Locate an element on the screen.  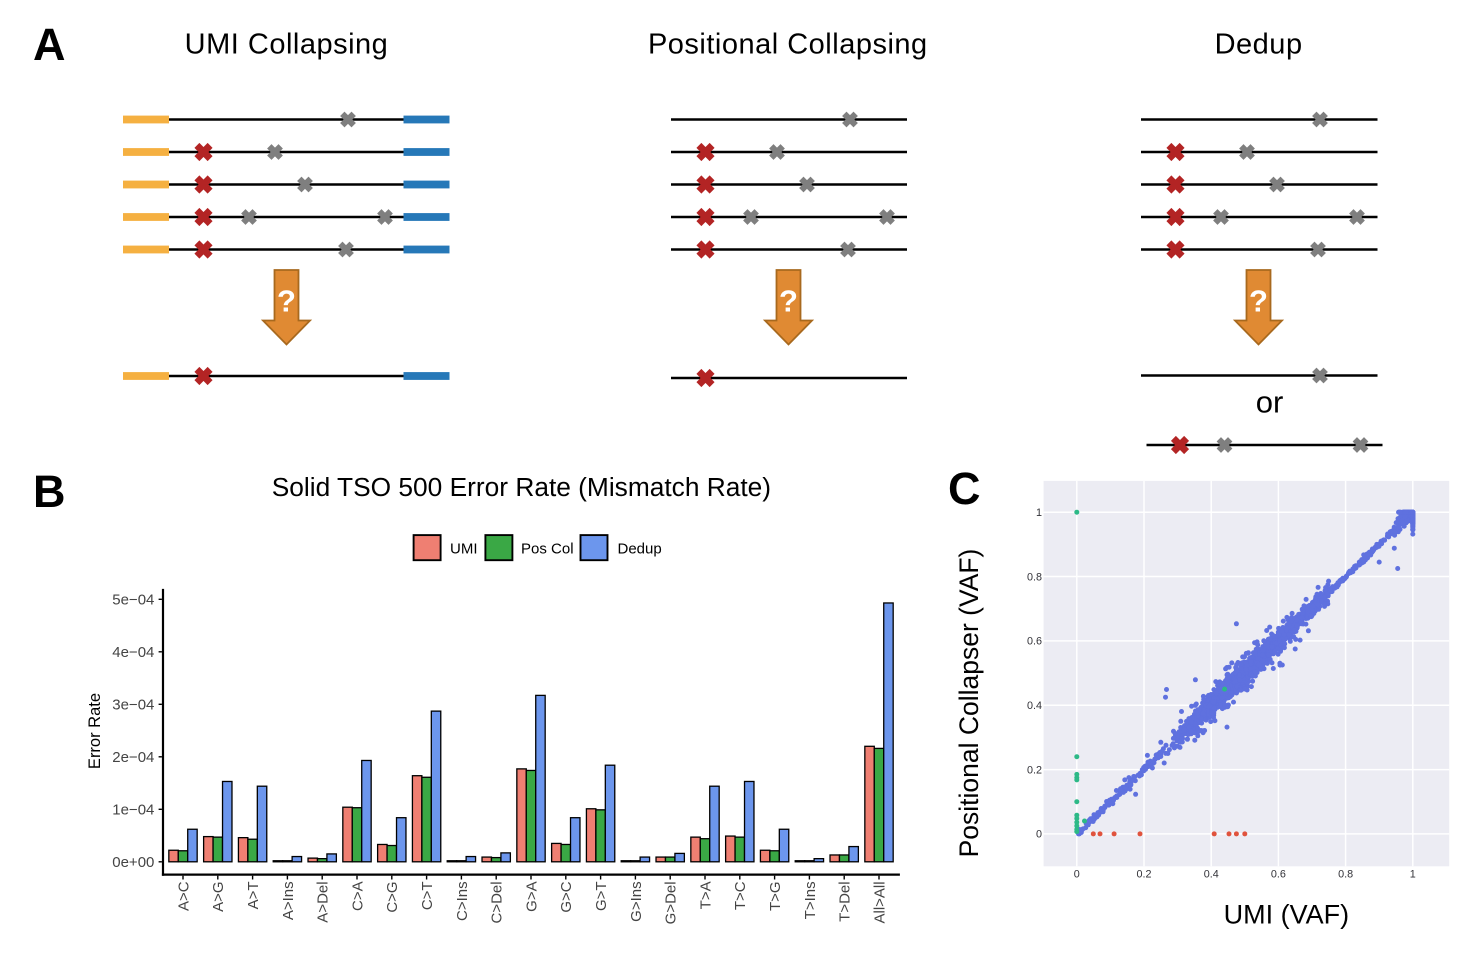
svg-text: T>Del is located at coordinates (845, 901).